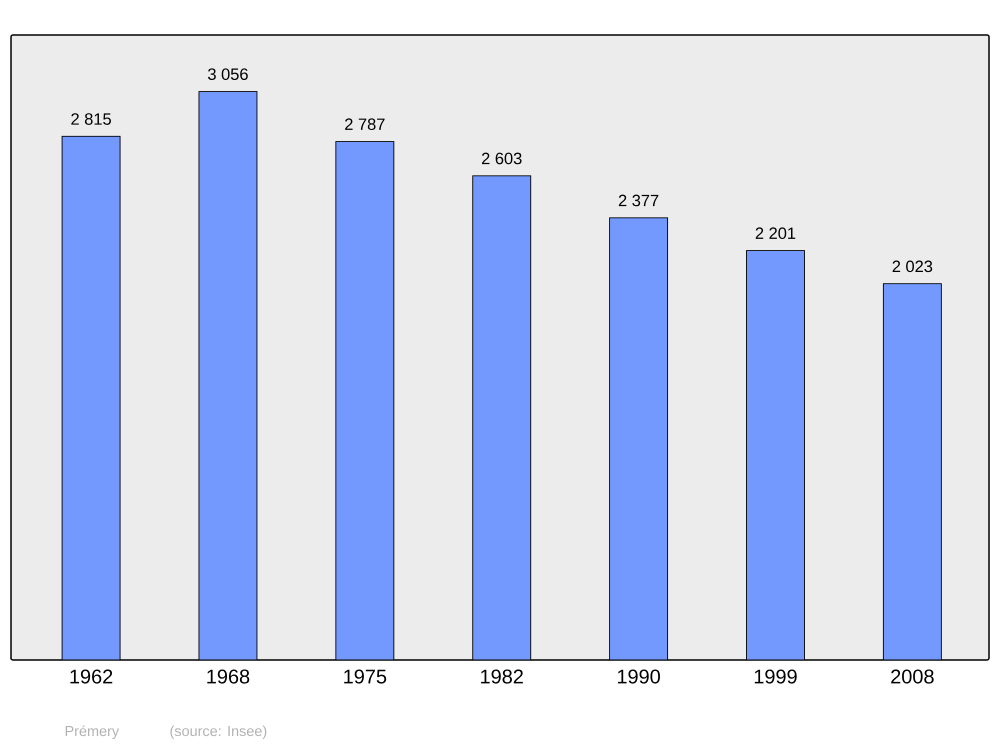  I want to click on x-tick-label: 2008, so click(912, 677).